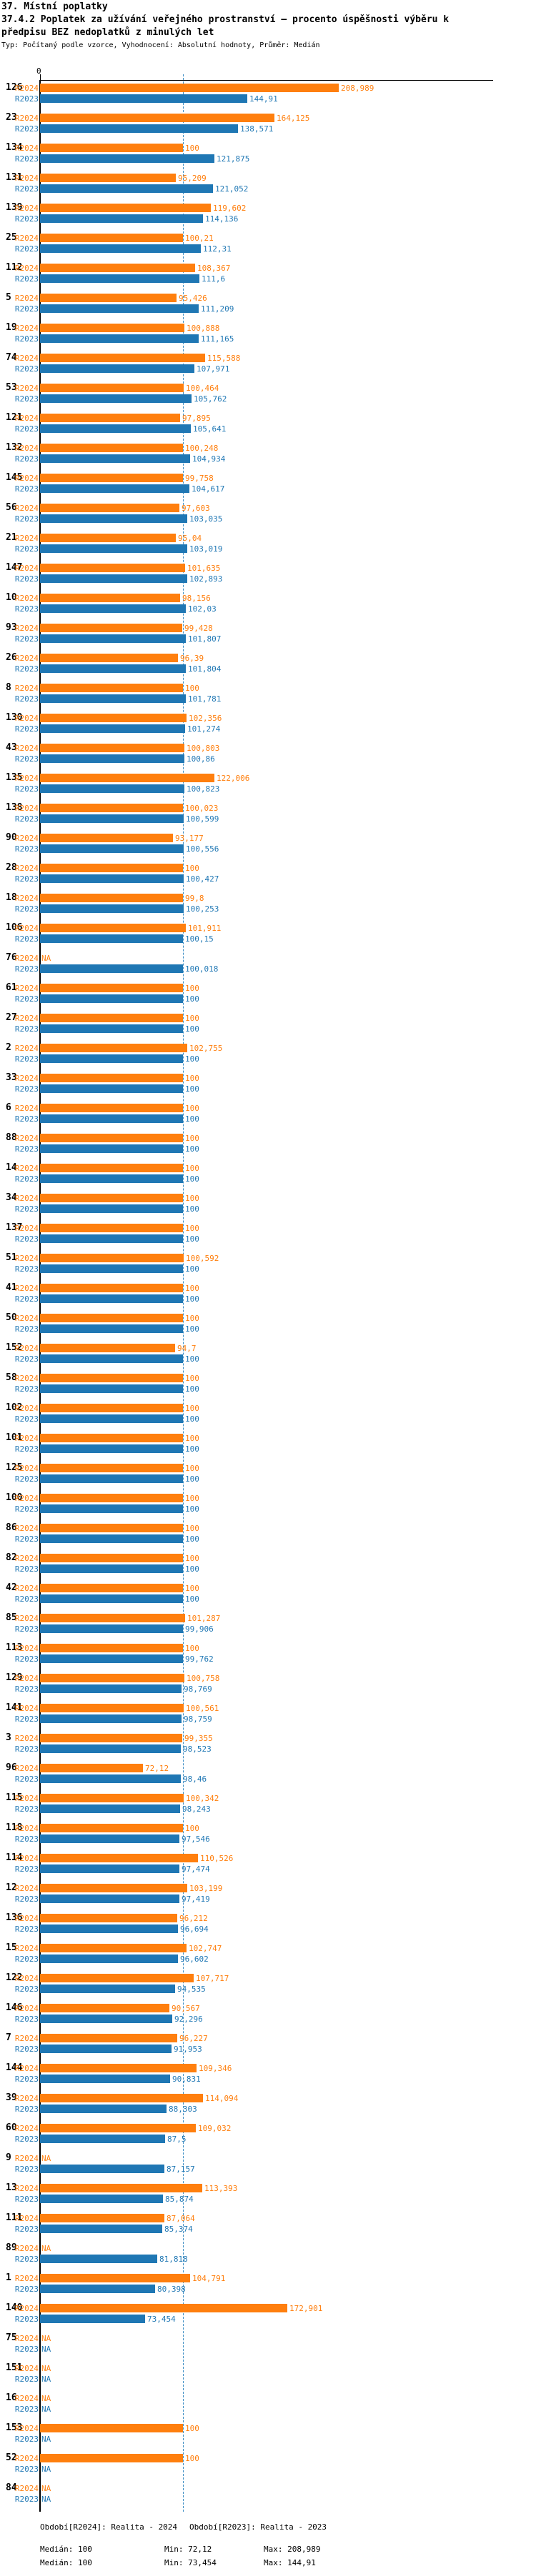  I want to click on chart-group: 75 R2024 NA R2023 NA, so click(268, 2343).